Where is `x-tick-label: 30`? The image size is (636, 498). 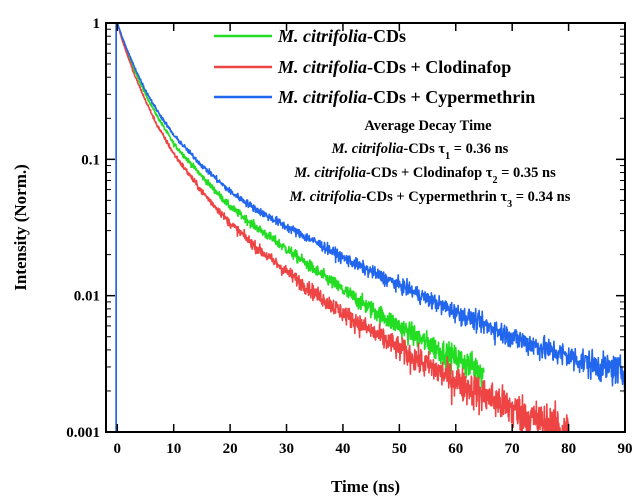 x-tick-label: 30 is located at coordinates (286, 449).